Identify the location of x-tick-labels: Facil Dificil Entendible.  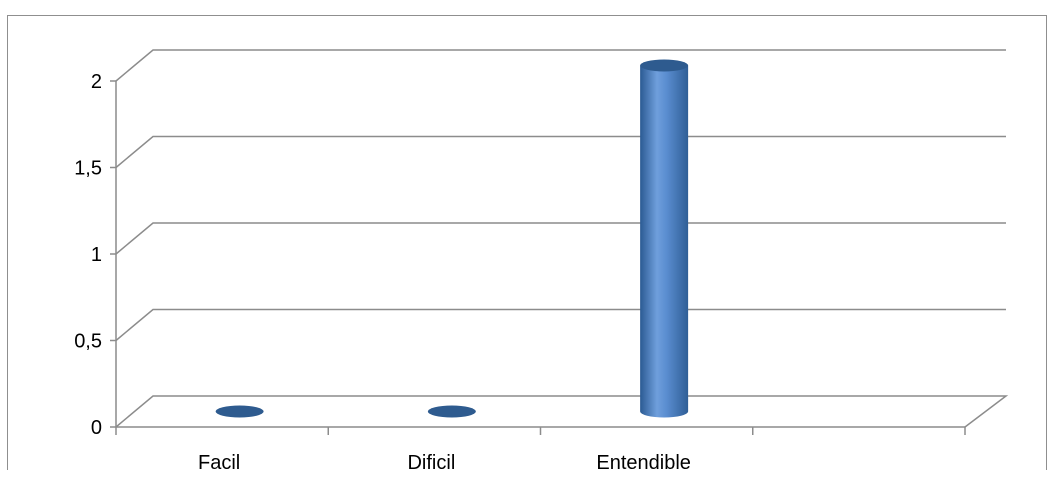
(444, 463).